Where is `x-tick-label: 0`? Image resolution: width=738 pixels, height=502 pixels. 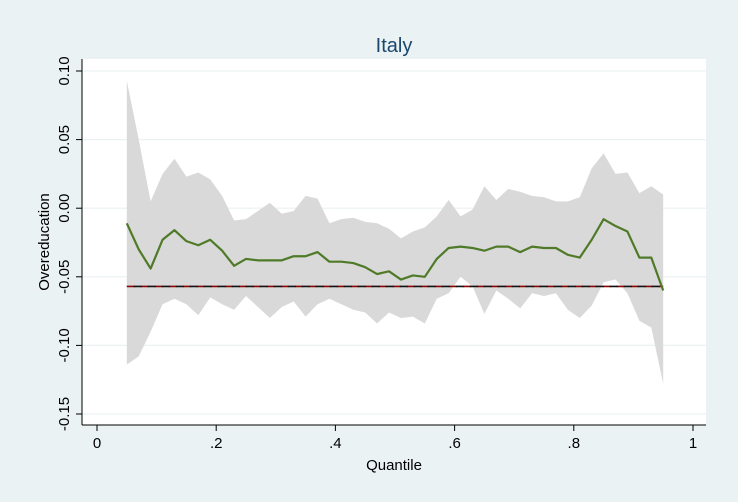 x-tick-label: 0 is located at coordinates (97, 443).